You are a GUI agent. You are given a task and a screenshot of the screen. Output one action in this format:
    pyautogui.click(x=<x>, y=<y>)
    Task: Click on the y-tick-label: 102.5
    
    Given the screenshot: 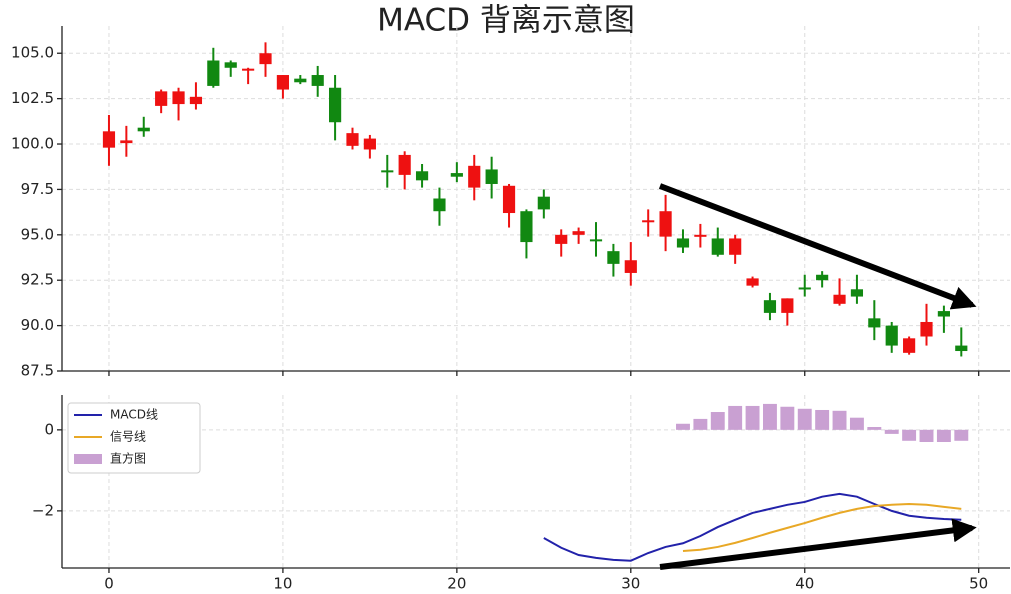 What is the action you would take?
    pyautogui.click(x=32, y=98)
    